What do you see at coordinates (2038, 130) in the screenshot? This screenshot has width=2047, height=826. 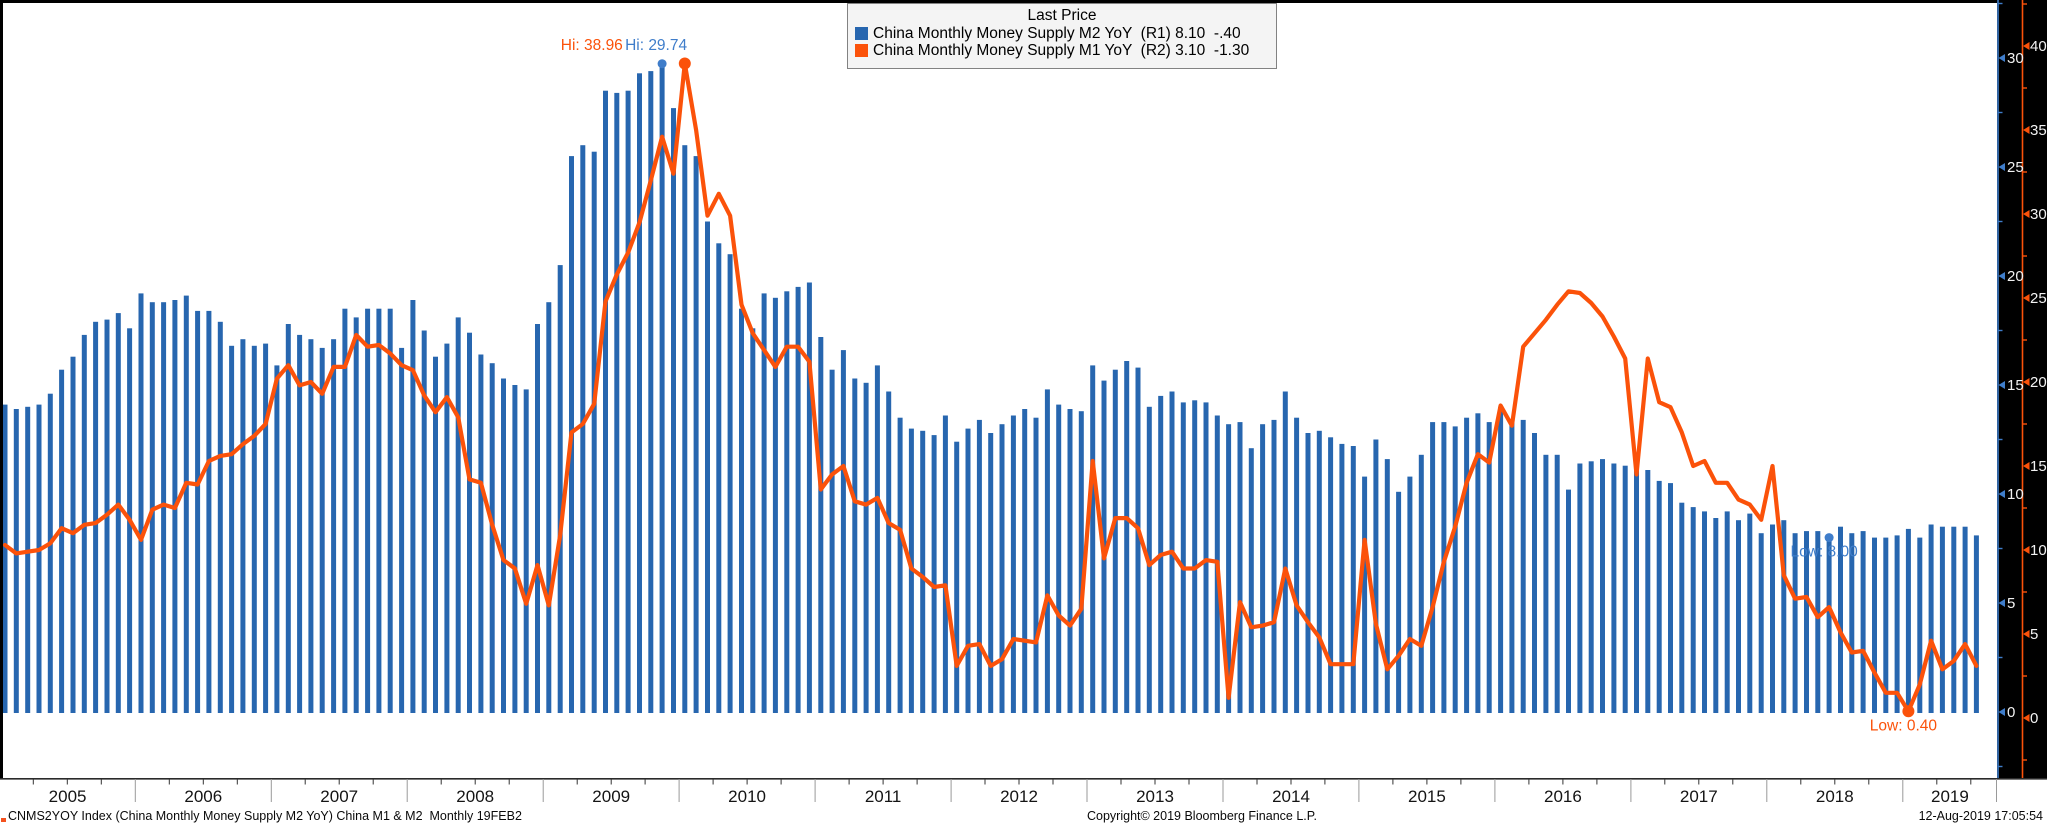 I see `r2-tick-label: 35` at bounding box center [2038, 130].